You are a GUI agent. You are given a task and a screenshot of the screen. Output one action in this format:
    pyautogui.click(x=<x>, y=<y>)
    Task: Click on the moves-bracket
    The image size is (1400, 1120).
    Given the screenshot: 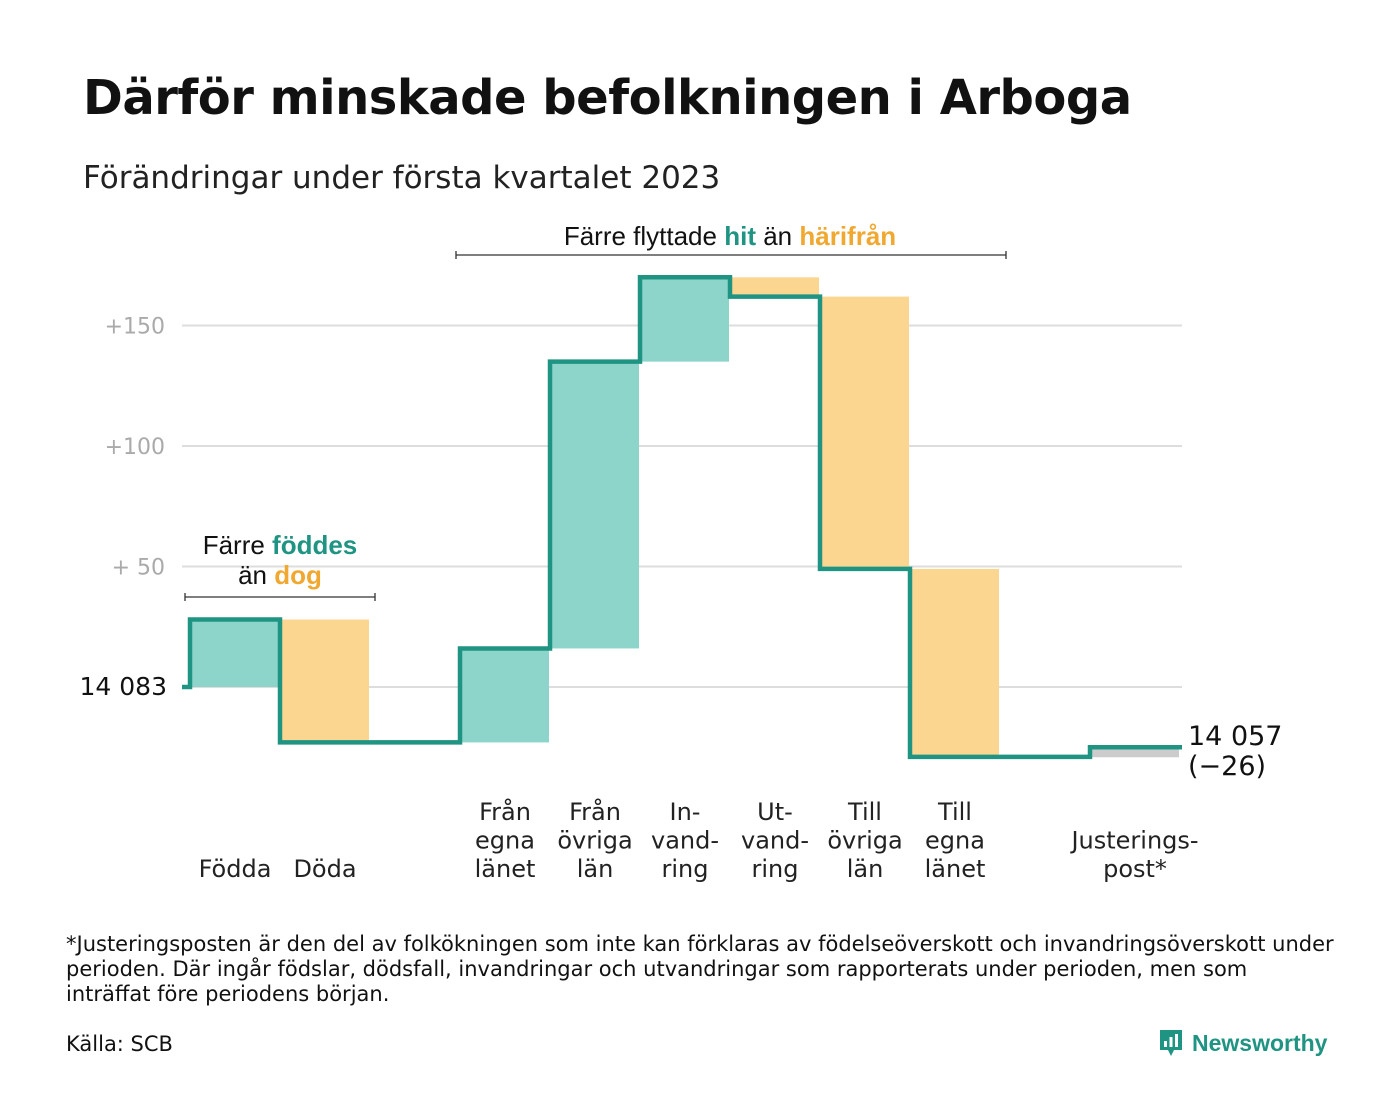 What is the action you would take?
    pyautogui.click(x=731, y=255)
    